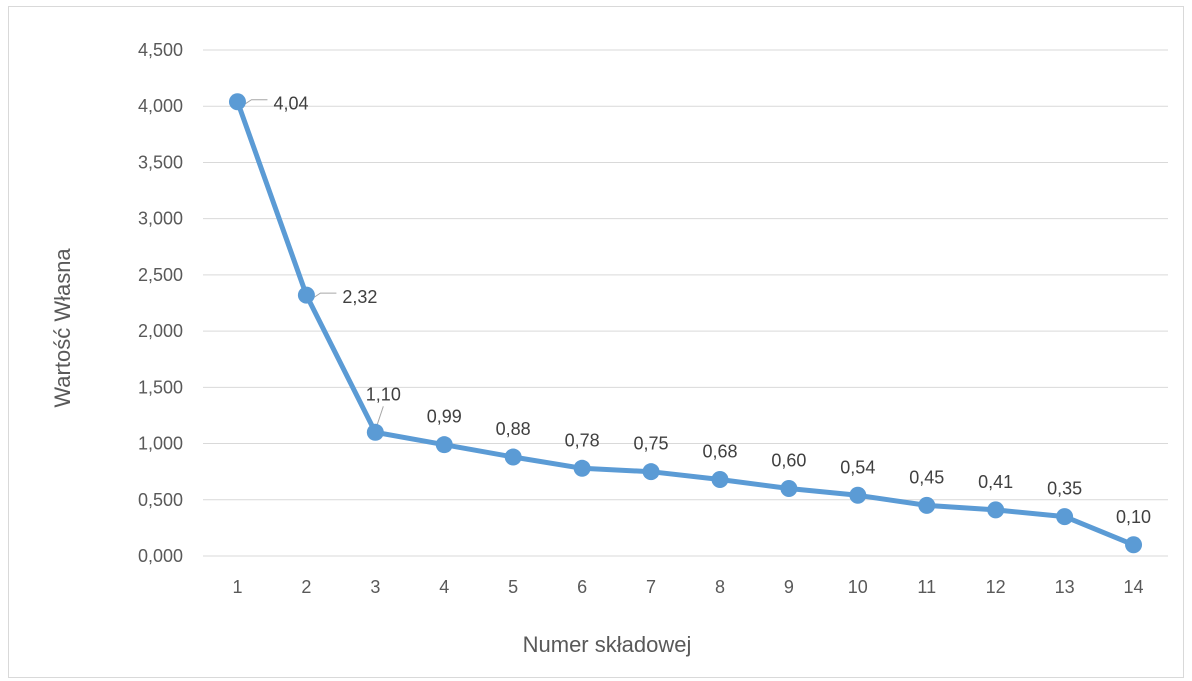  Describe the element at coordinates (651, 587) in the screenshot. I see `x-tick-label: 7` at that location.